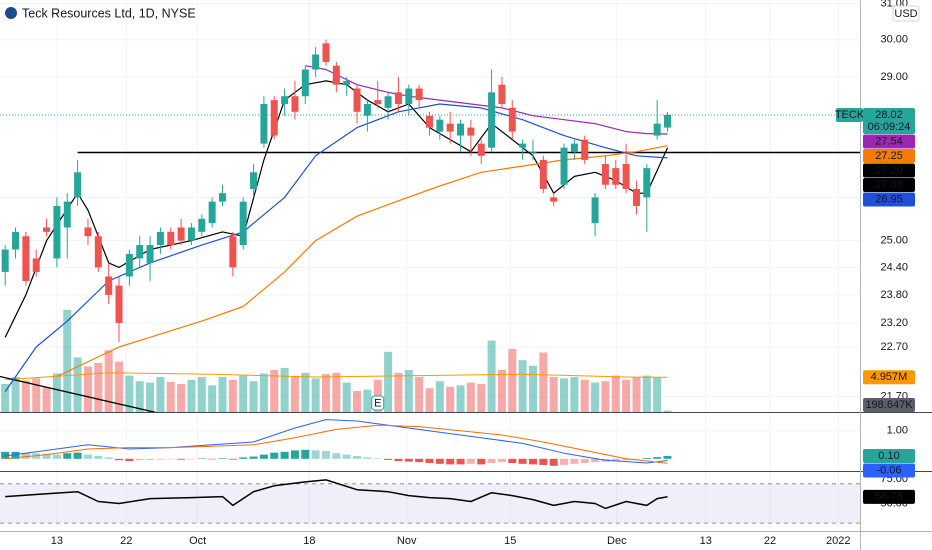 The image size is (932, 550). What do you see at coordinates (336, 444) in the screenshot?
I see `signal-line` at bounding box center [336, 444].